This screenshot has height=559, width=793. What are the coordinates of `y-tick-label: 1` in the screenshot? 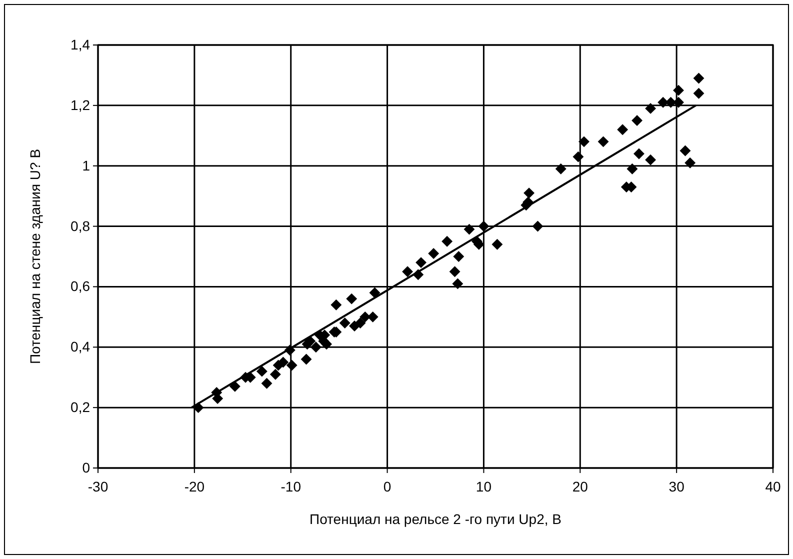 It's located at (86, 165).